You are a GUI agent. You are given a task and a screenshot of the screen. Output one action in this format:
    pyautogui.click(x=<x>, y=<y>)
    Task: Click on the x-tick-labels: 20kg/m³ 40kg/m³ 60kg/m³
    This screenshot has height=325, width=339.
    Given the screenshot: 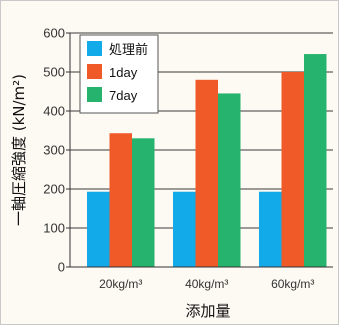 What is the action you would take?
    pyautogui.click(x=206, y=284)
    